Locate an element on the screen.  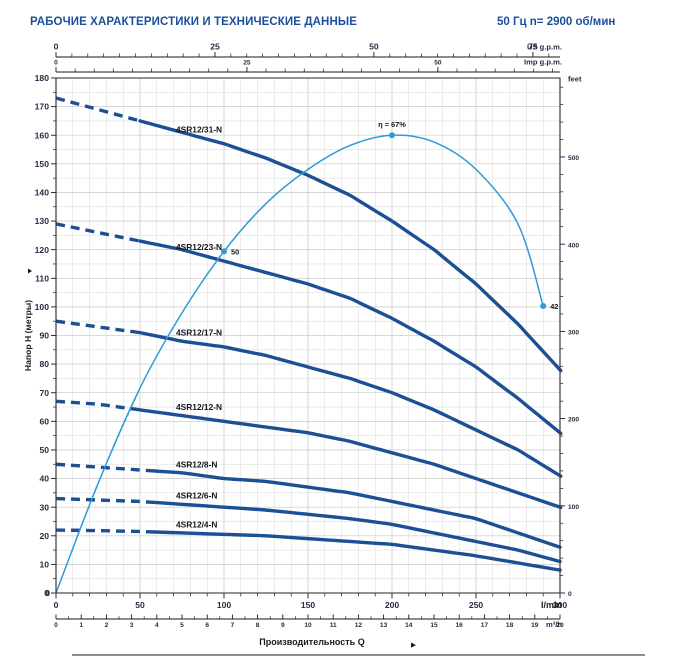
x-m3h-tick-label: 15 is located at coordinates (434, 625).